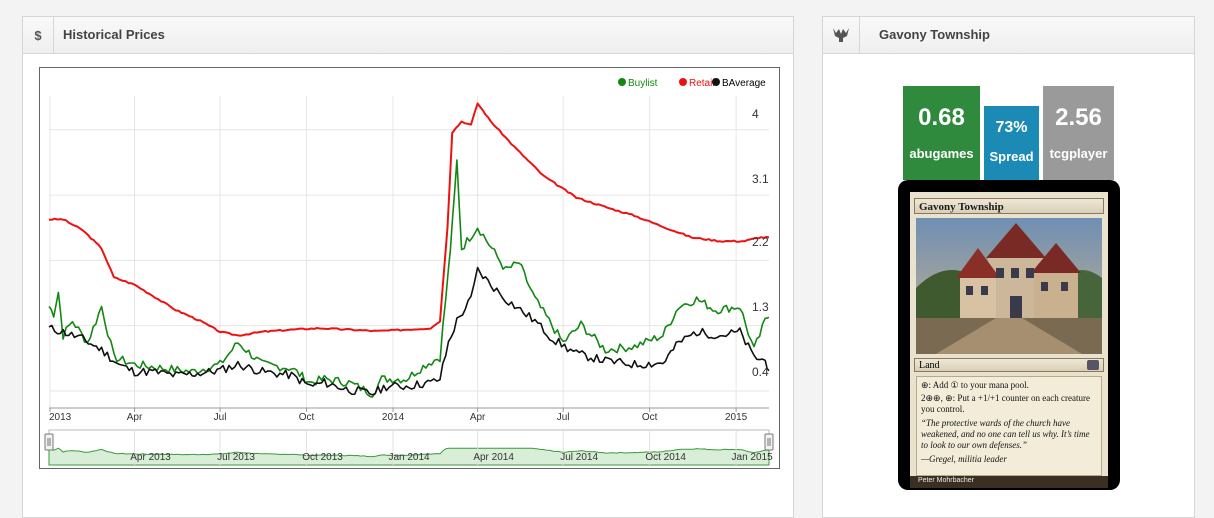 The height and width of the screenshot is (518, 1214). Describe the element at coordinates (941, 133) in the screenshot. I see `price-tile-abugames: 0.68 abugames` at that location.